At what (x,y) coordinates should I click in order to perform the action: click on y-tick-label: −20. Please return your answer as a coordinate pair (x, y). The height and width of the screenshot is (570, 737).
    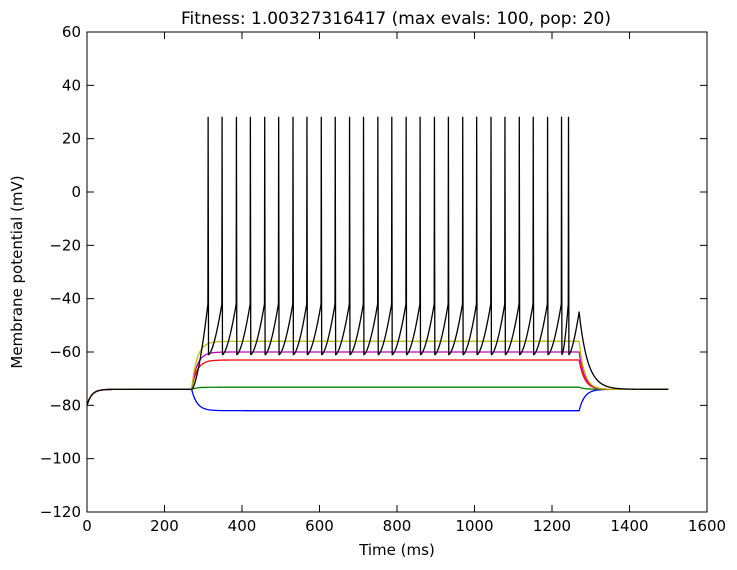
    Looking at the image, I should click on (65, 245).